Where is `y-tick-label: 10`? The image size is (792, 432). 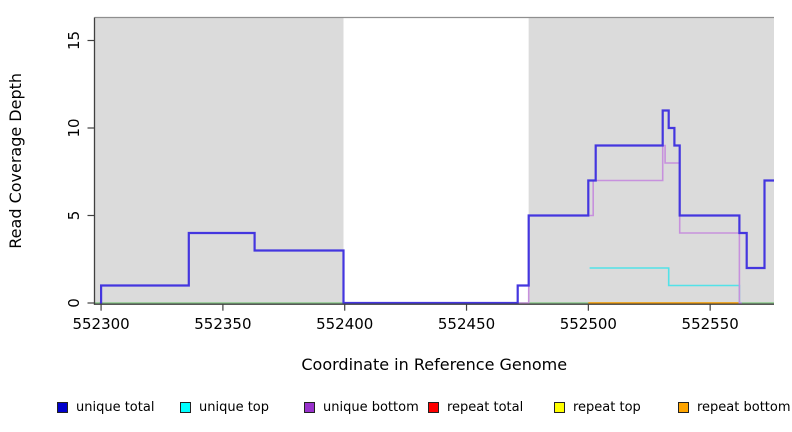
y-tick-label: 10 is located at coordinates (74, 127).